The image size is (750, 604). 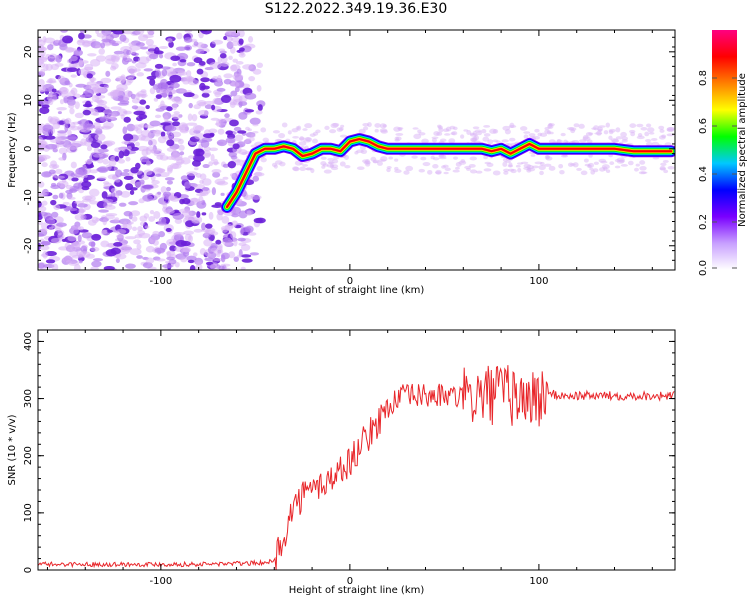 I want to click on spectrogram-y-label: Frequency (Hz), so click(x=12, y=150).